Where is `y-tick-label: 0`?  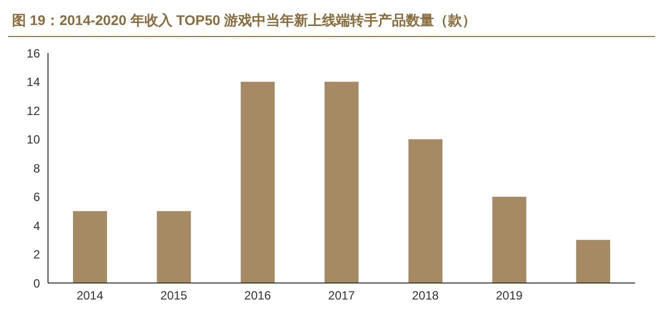
y-tick-label: 0 is located at coordinates (36, 283).